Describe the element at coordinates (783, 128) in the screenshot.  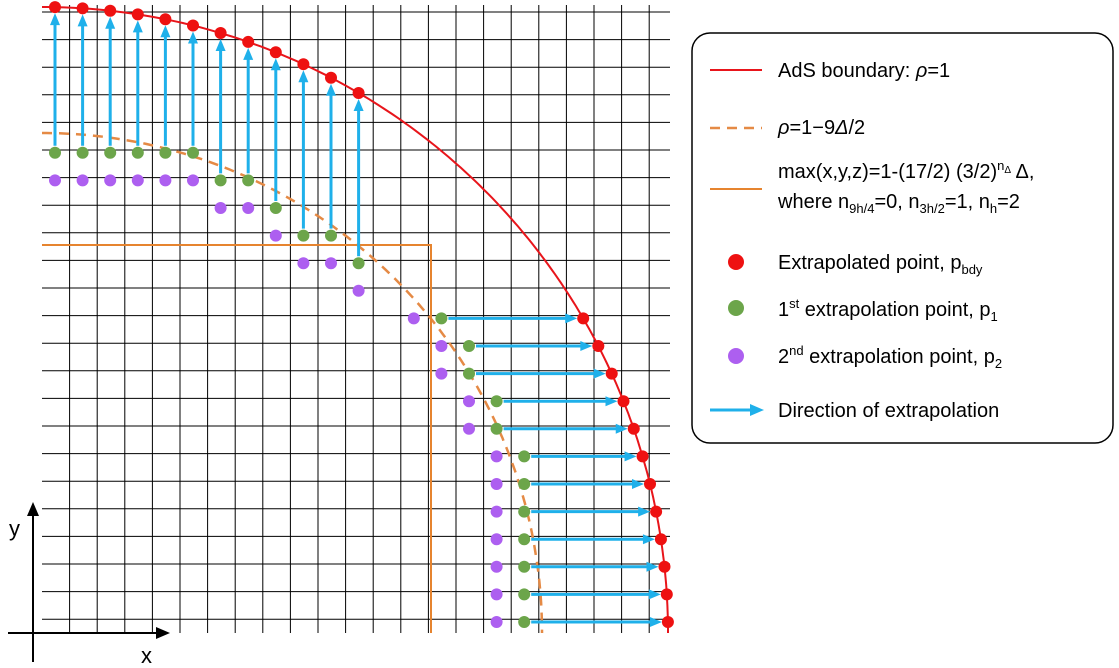
I see `dashed-circle-rho: ρ` at that location.